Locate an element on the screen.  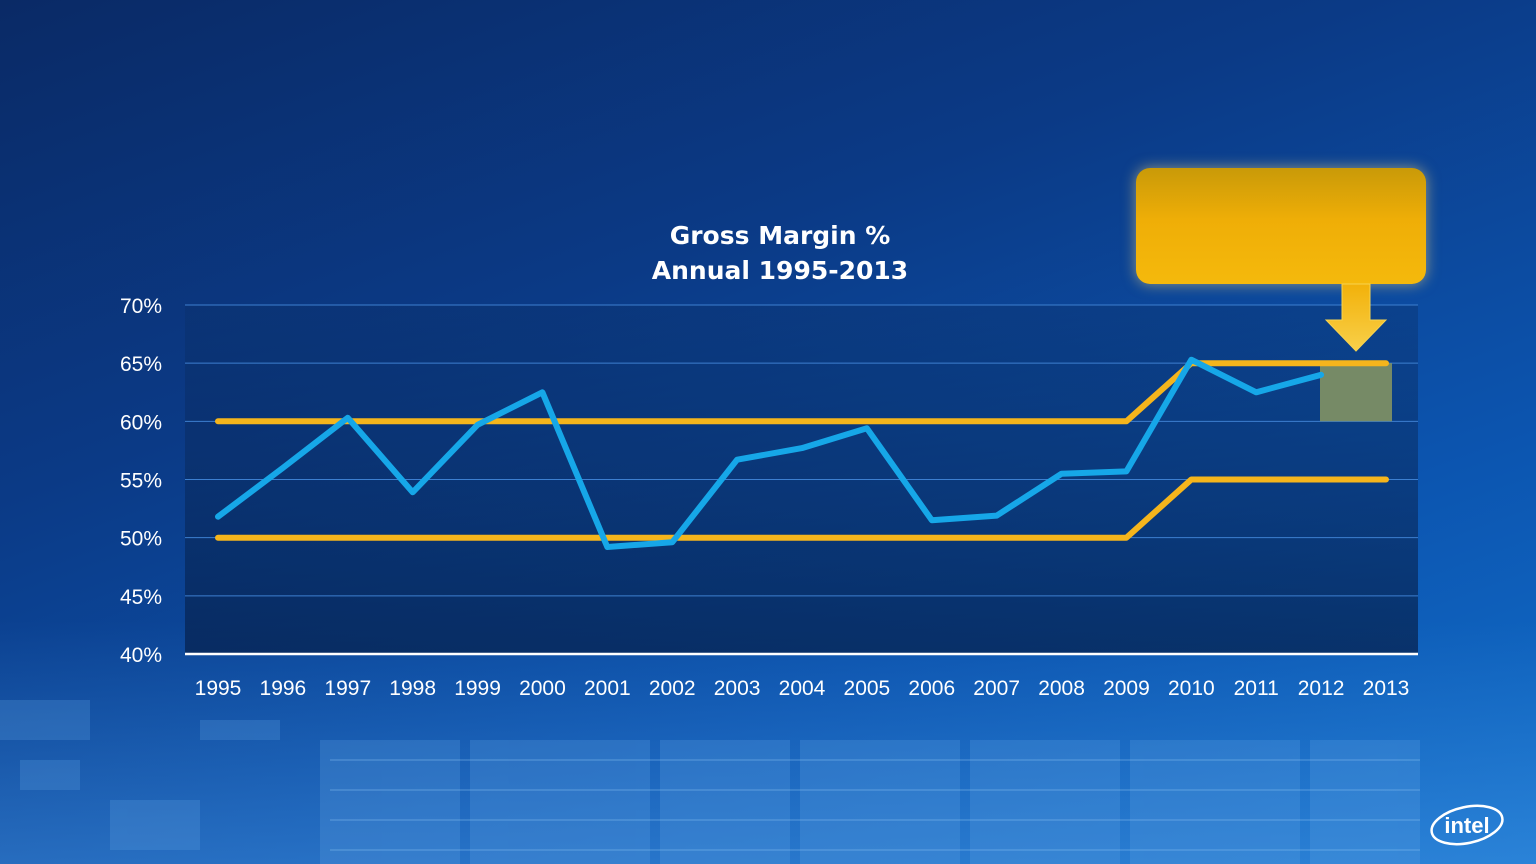
x-tick-label: 2008 is located at coordinates (1061, 688).